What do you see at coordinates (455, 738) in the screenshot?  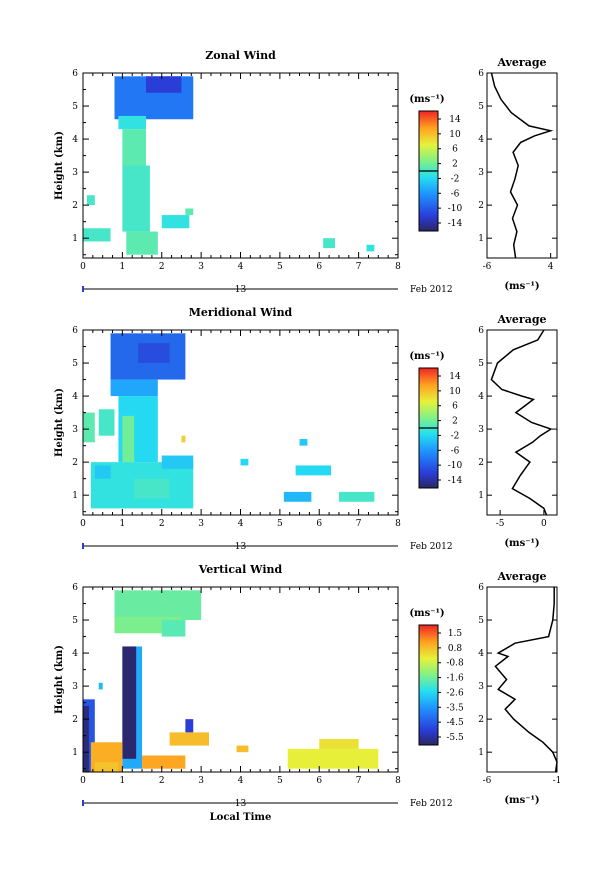 I see `colorbar-tick-label: -5.5` at bounding box center [455, 738].